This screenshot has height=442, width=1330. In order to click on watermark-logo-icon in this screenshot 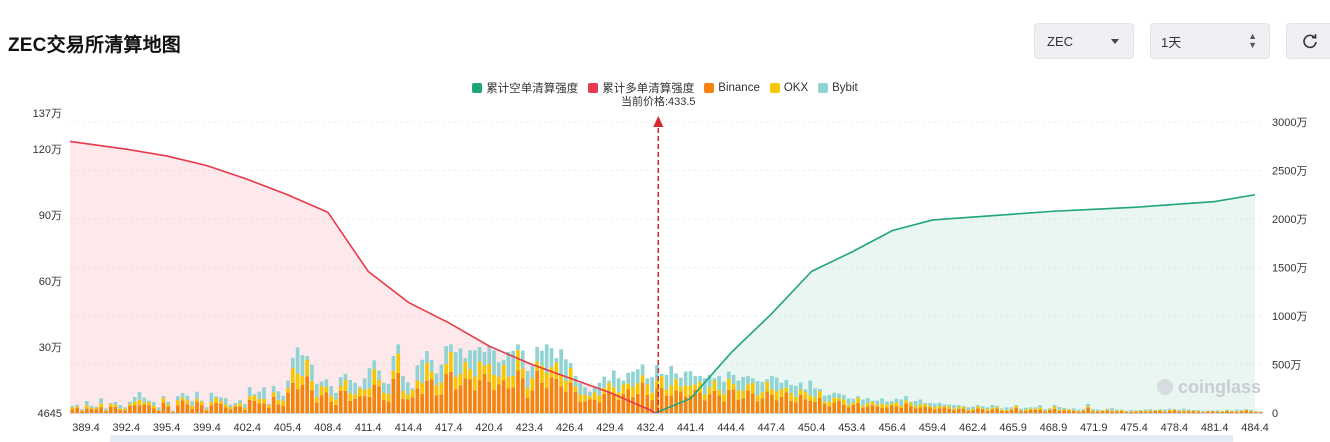, I will do `click(1165, 387)`.